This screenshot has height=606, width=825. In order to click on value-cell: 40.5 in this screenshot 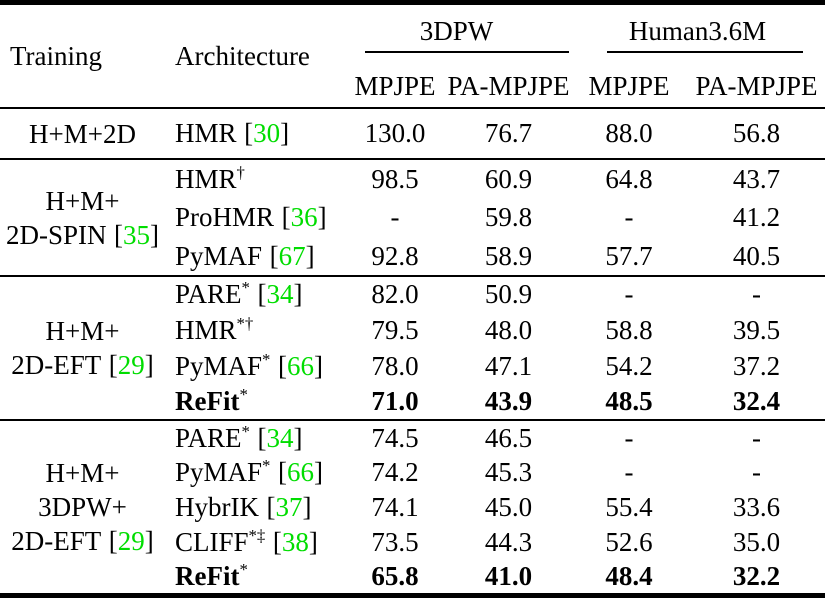, I will do `click(756, 255)`.